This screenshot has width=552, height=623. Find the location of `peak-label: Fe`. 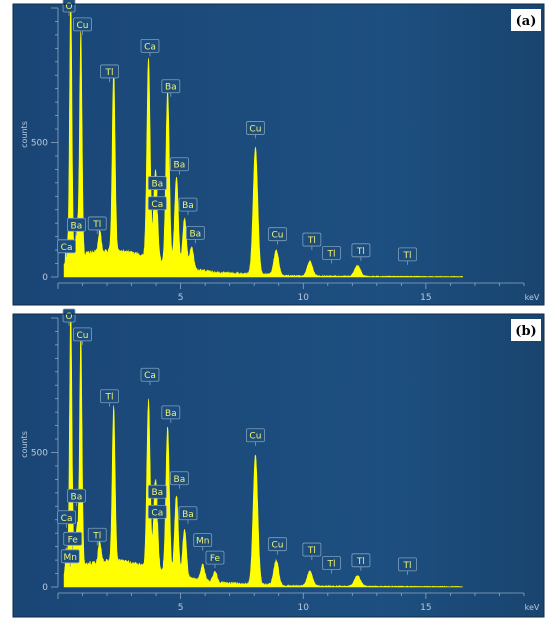

peak-label: Fe is located at coordinates (215, 559).